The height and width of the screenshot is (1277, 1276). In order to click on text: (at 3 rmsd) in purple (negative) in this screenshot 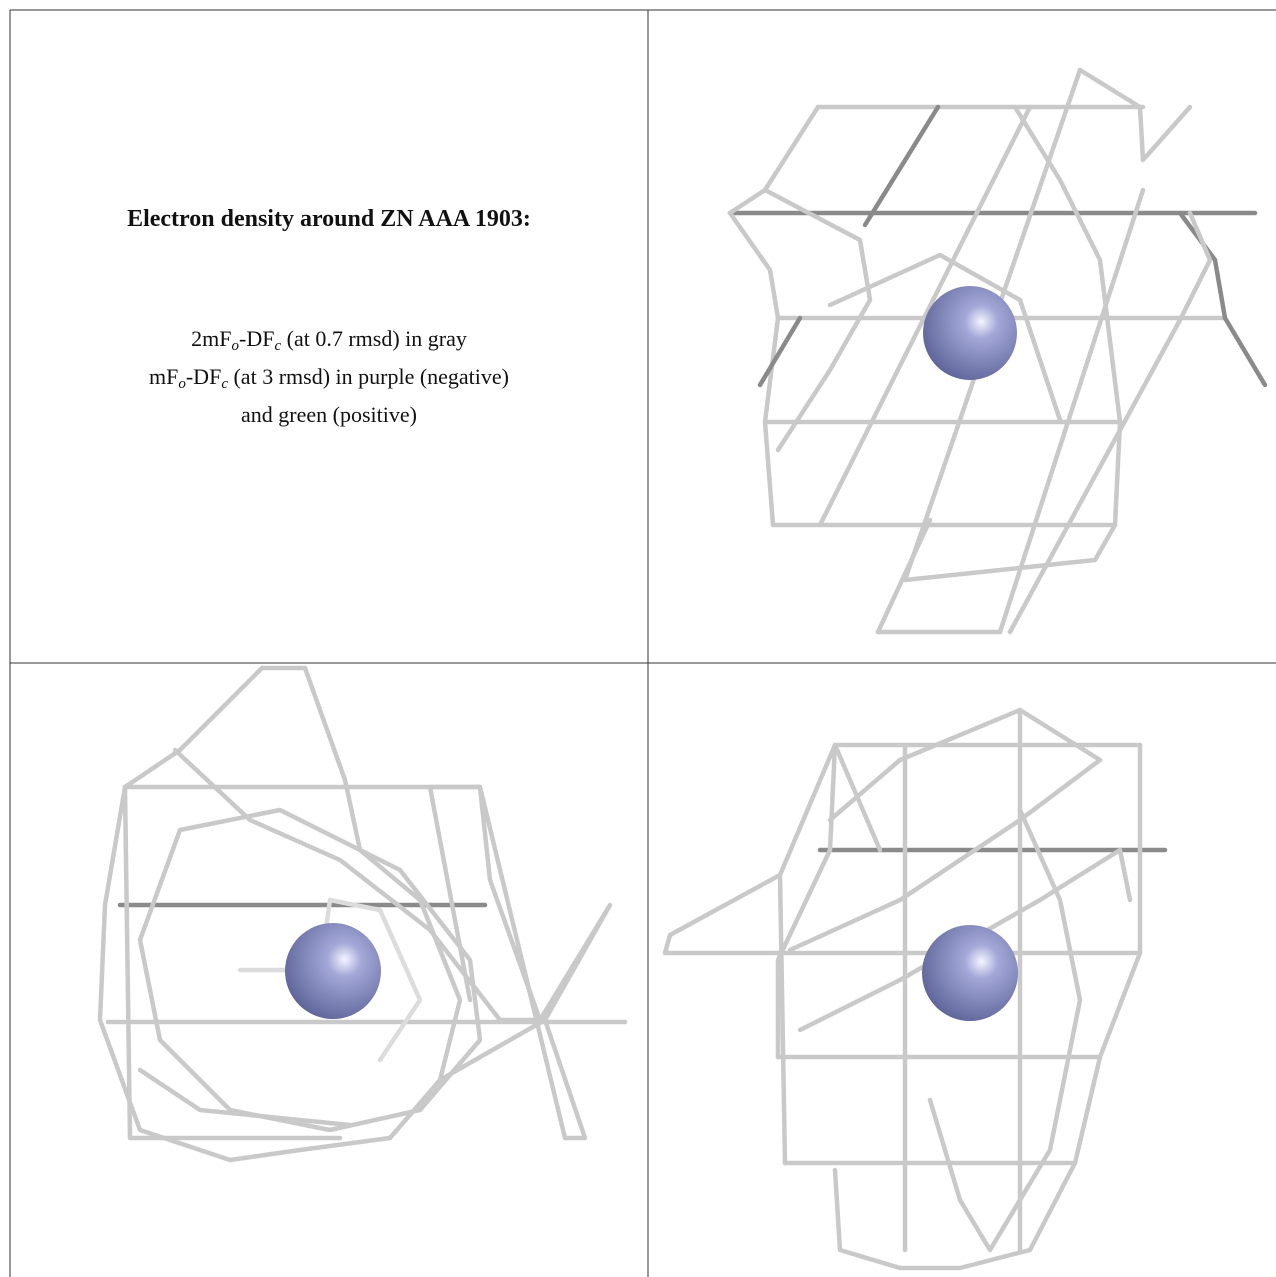, I will do `click(368, 376)`.